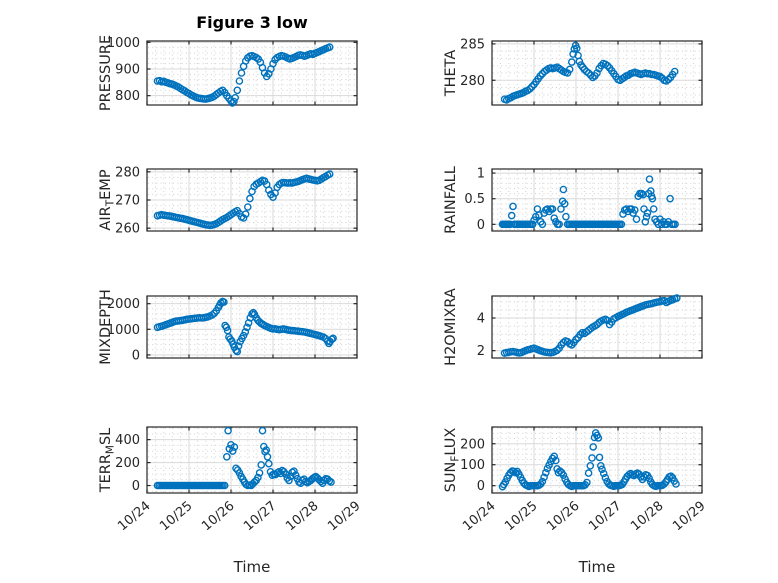  Describe the element at coordinates (127, 96) in the screenshot. I see `y-tick-label: 800` at that location.